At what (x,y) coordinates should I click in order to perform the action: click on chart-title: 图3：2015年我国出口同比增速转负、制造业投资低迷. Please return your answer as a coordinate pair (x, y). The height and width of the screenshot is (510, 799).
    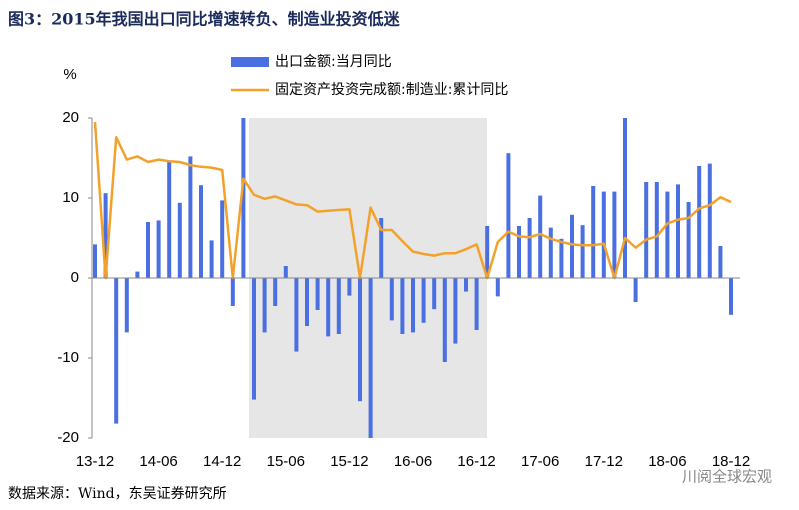
    Looking at the image, I should click on (204, 19).